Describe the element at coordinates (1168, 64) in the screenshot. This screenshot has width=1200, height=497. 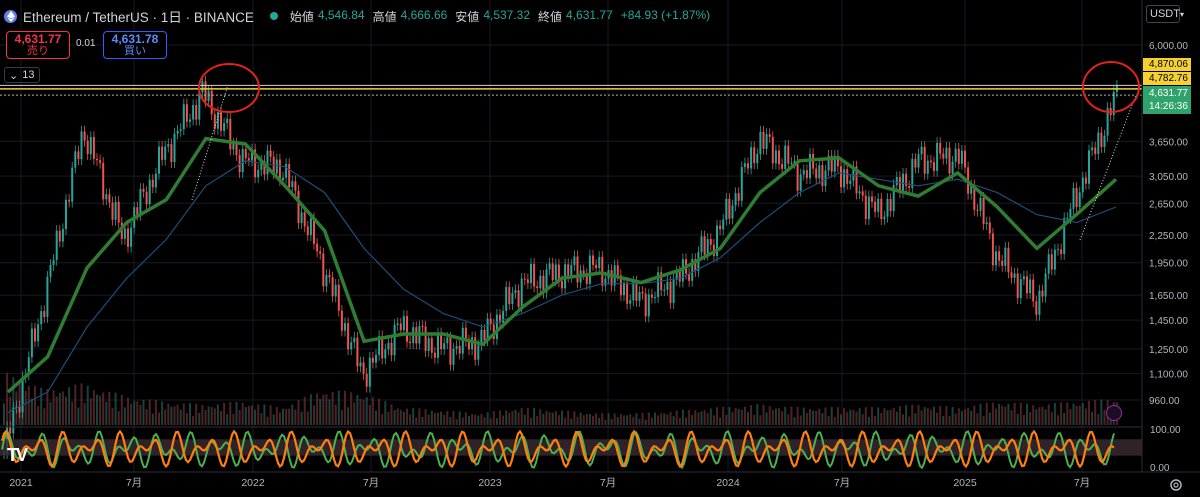
I see `price-tick-label: 4,870.06` at that location.